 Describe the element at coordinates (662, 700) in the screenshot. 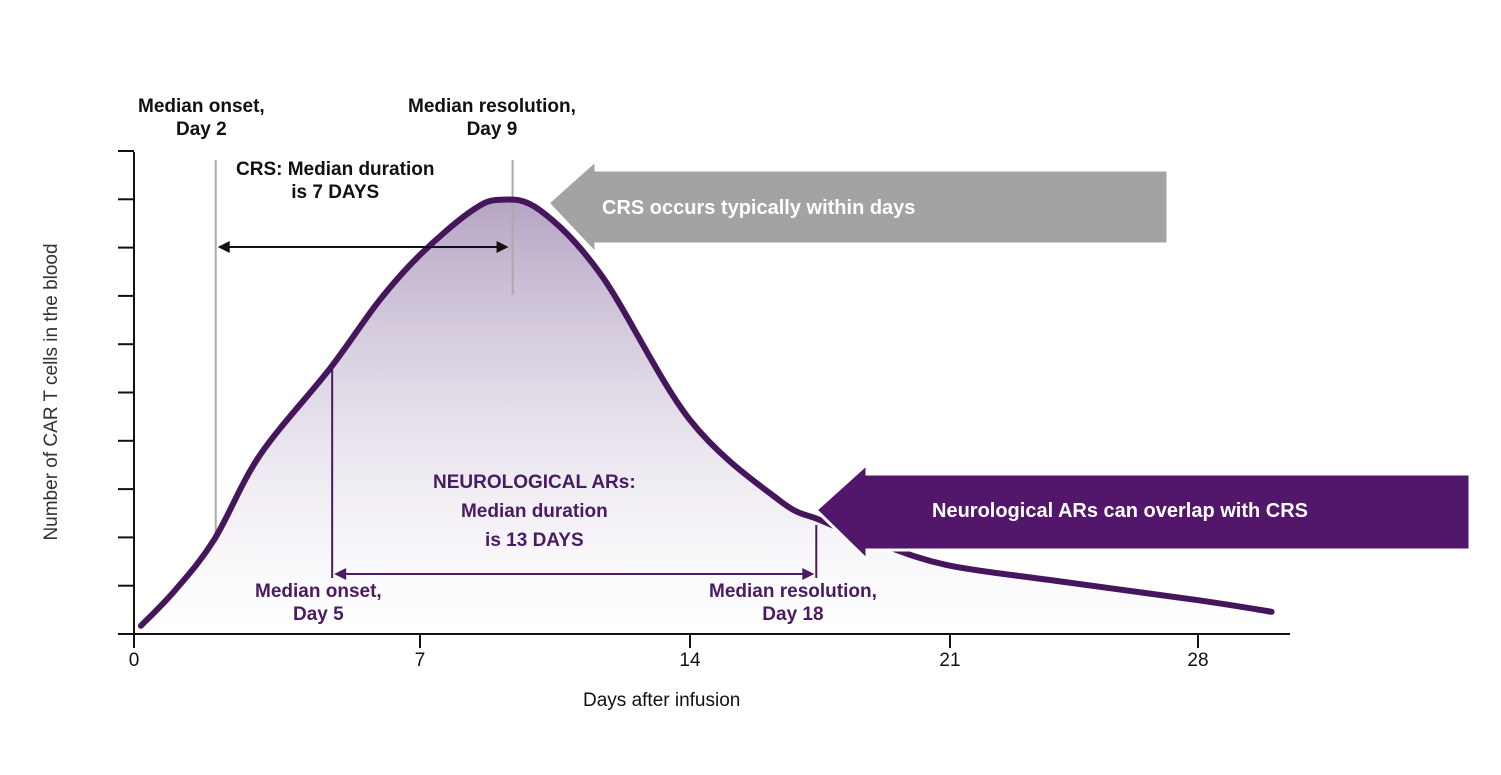

I see `x-axis-label: Days after infusion` at that location.